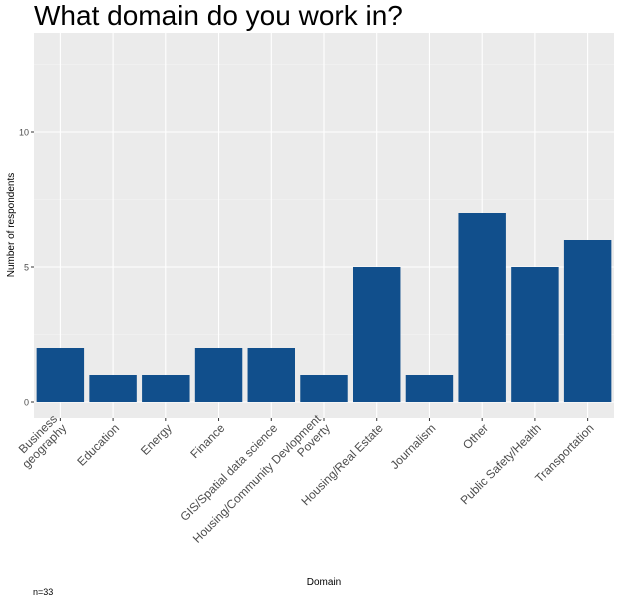 The image size is (621, 600). I want to click on x-tick-label-line: Education, so click(98, 445).